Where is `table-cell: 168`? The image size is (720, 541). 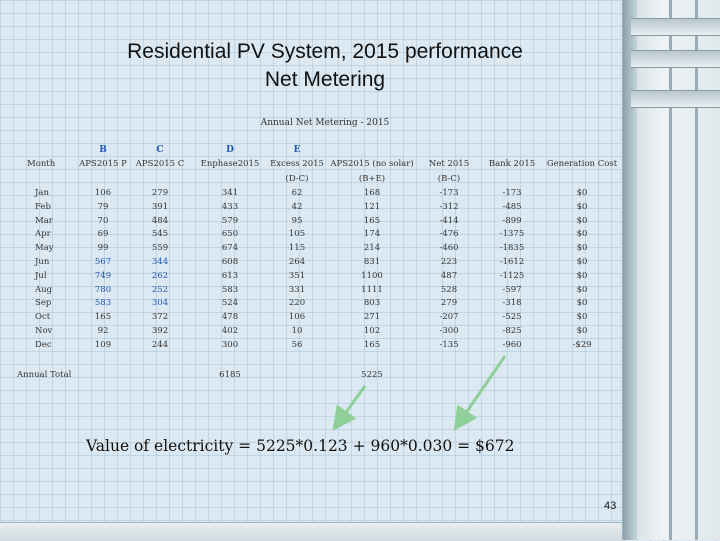
table-cell: 168 is located at coordinates (372, 193).